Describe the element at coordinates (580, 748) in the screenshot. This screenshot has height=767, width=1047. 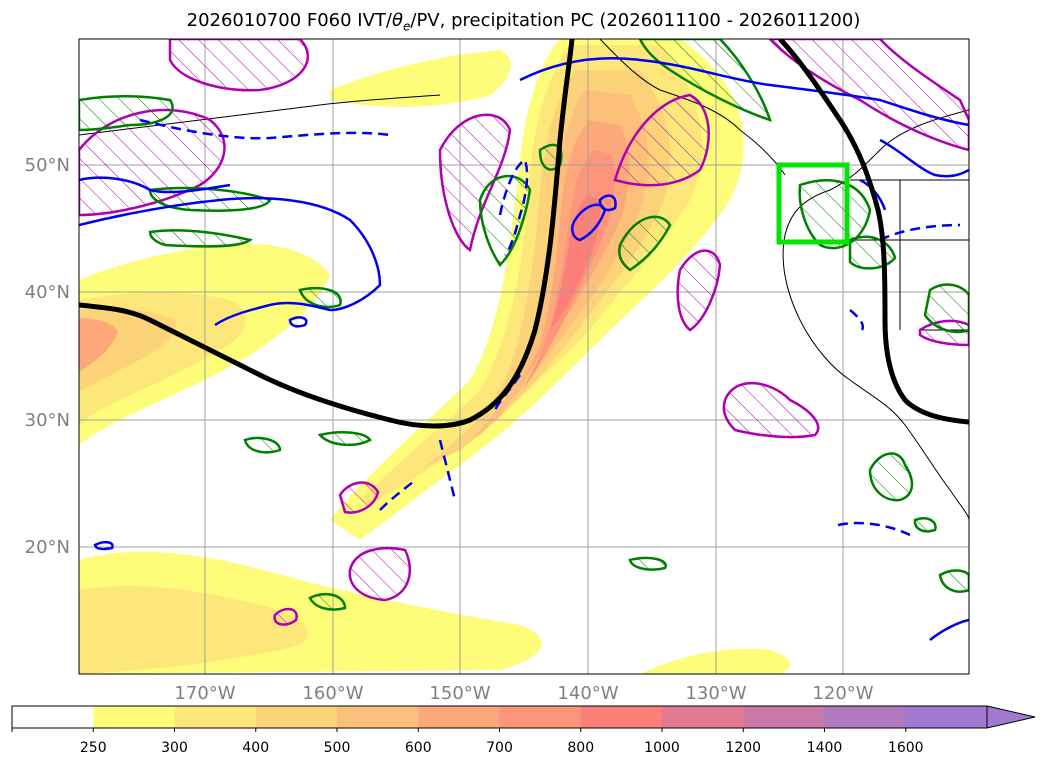
I see `colorbar-tick-label: 800` at that location.